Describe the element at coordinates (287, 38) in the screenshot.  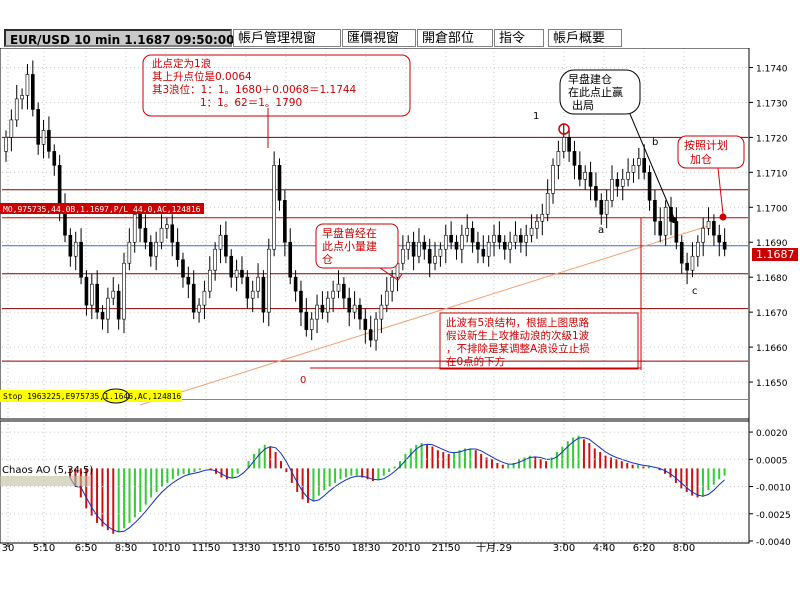
I see `tab-account-management: 帳戶管理視窗` at that location.